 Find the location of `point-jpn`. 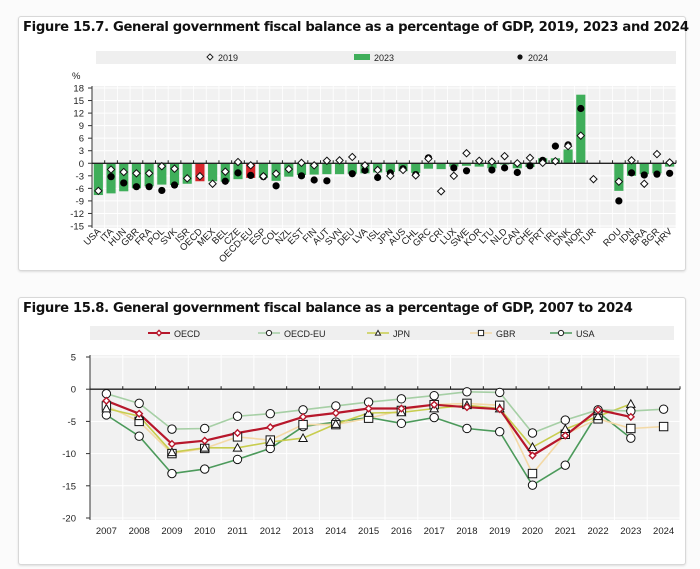

point-jpn is located at coordinates (270, 441).